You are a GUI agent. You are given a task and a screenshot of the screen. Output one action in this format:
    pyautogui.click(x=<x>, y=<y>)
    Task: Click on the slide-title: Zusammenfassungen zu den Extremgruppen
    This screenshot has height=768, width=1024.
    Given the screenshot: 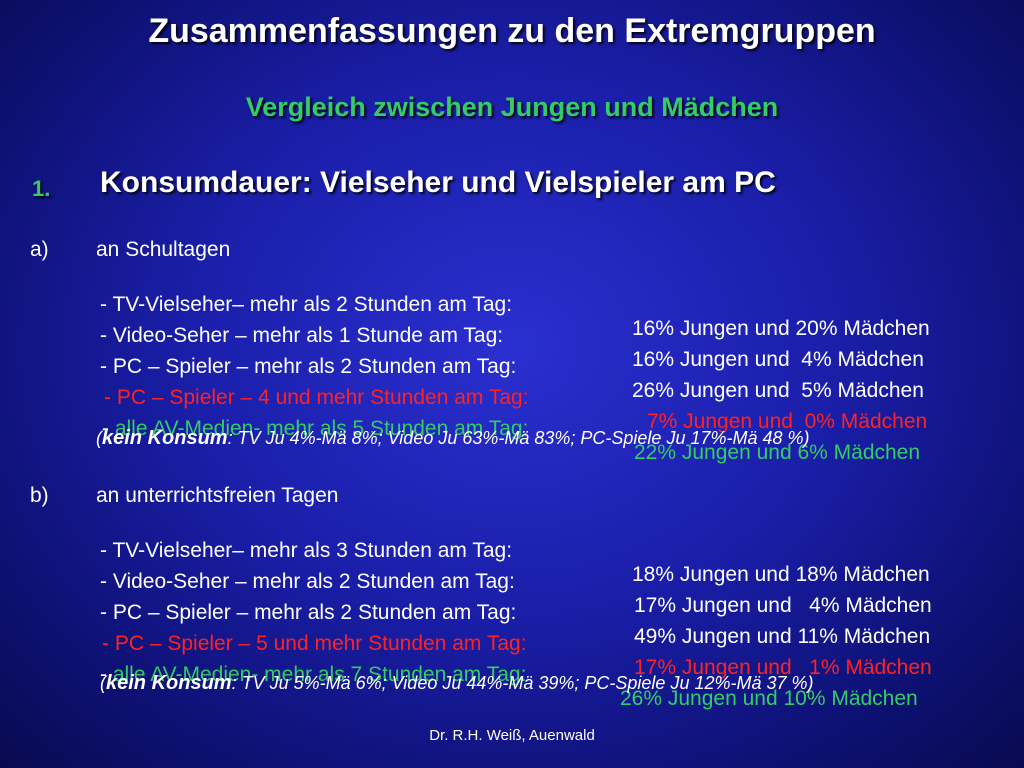 What is the action you would take?
    pyautogui.click(x=512, y=31)
    